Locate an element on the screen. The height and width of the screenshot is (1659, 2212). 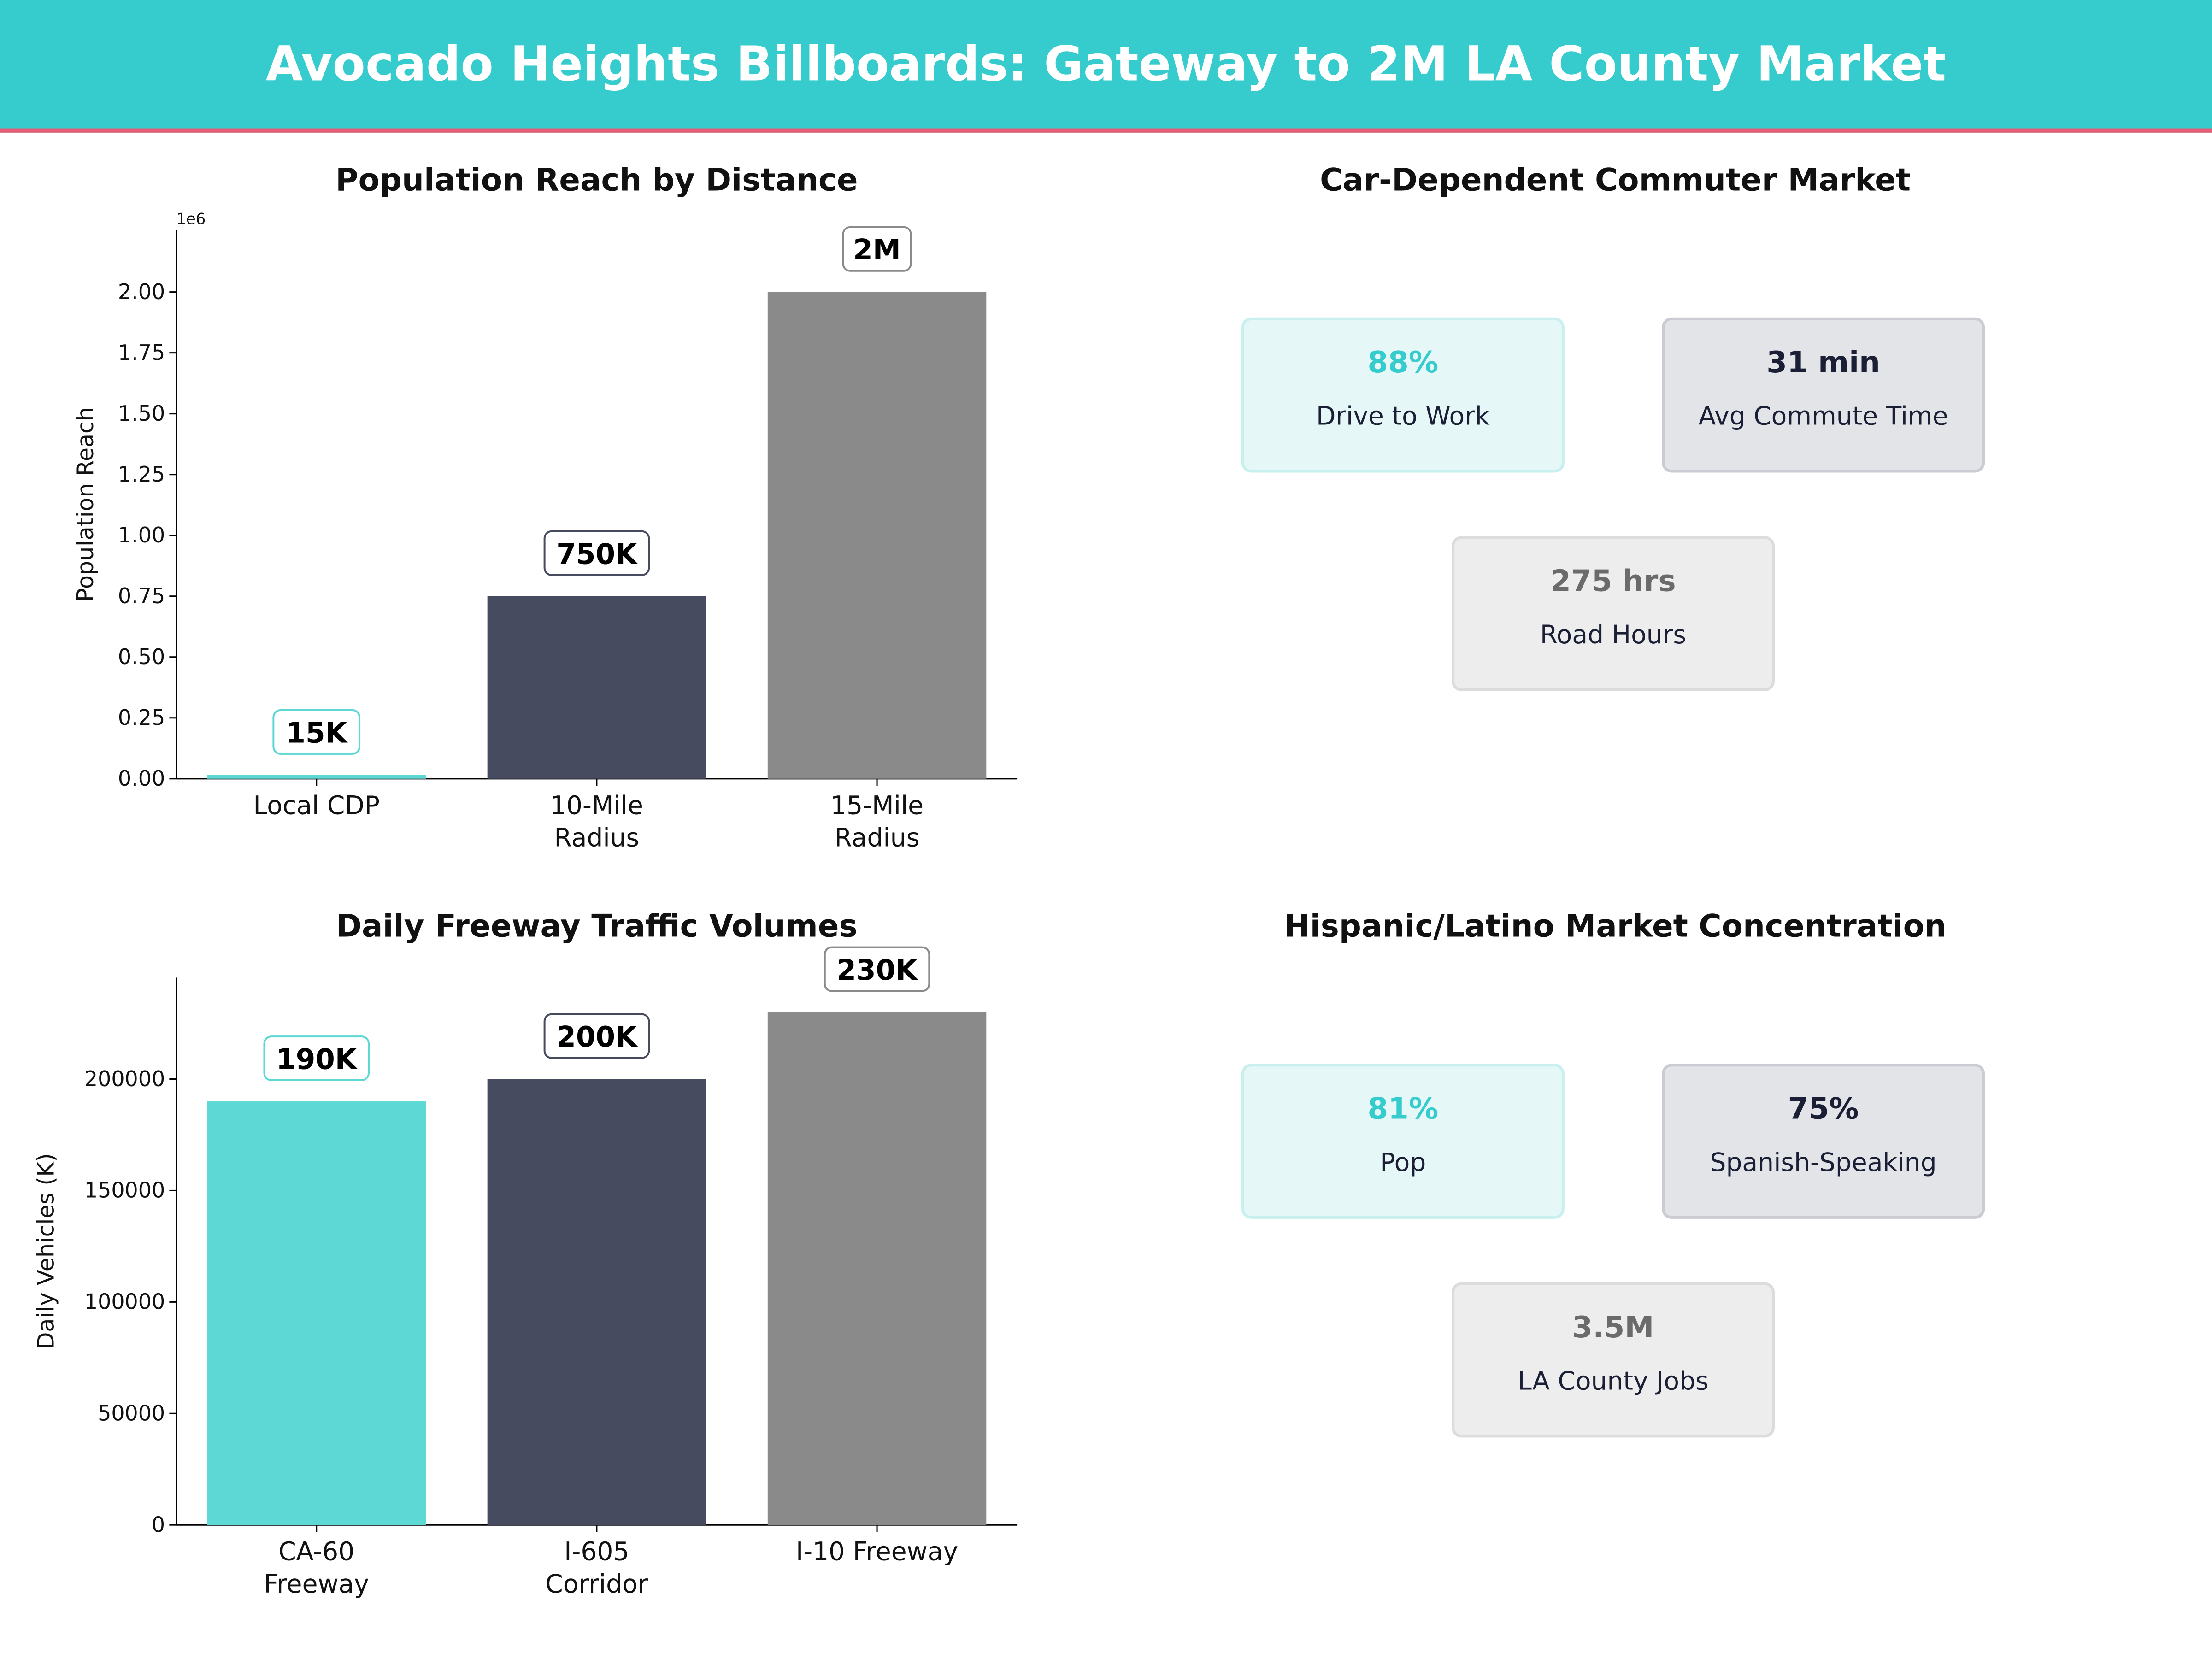
x-tick-label: I-605 is located at coordinates (596, 1551).